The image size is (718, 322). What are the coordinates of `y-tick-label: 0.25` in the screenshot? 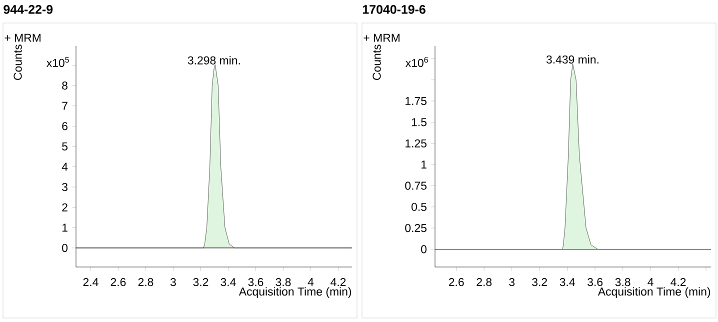 It's located at (416, 228).